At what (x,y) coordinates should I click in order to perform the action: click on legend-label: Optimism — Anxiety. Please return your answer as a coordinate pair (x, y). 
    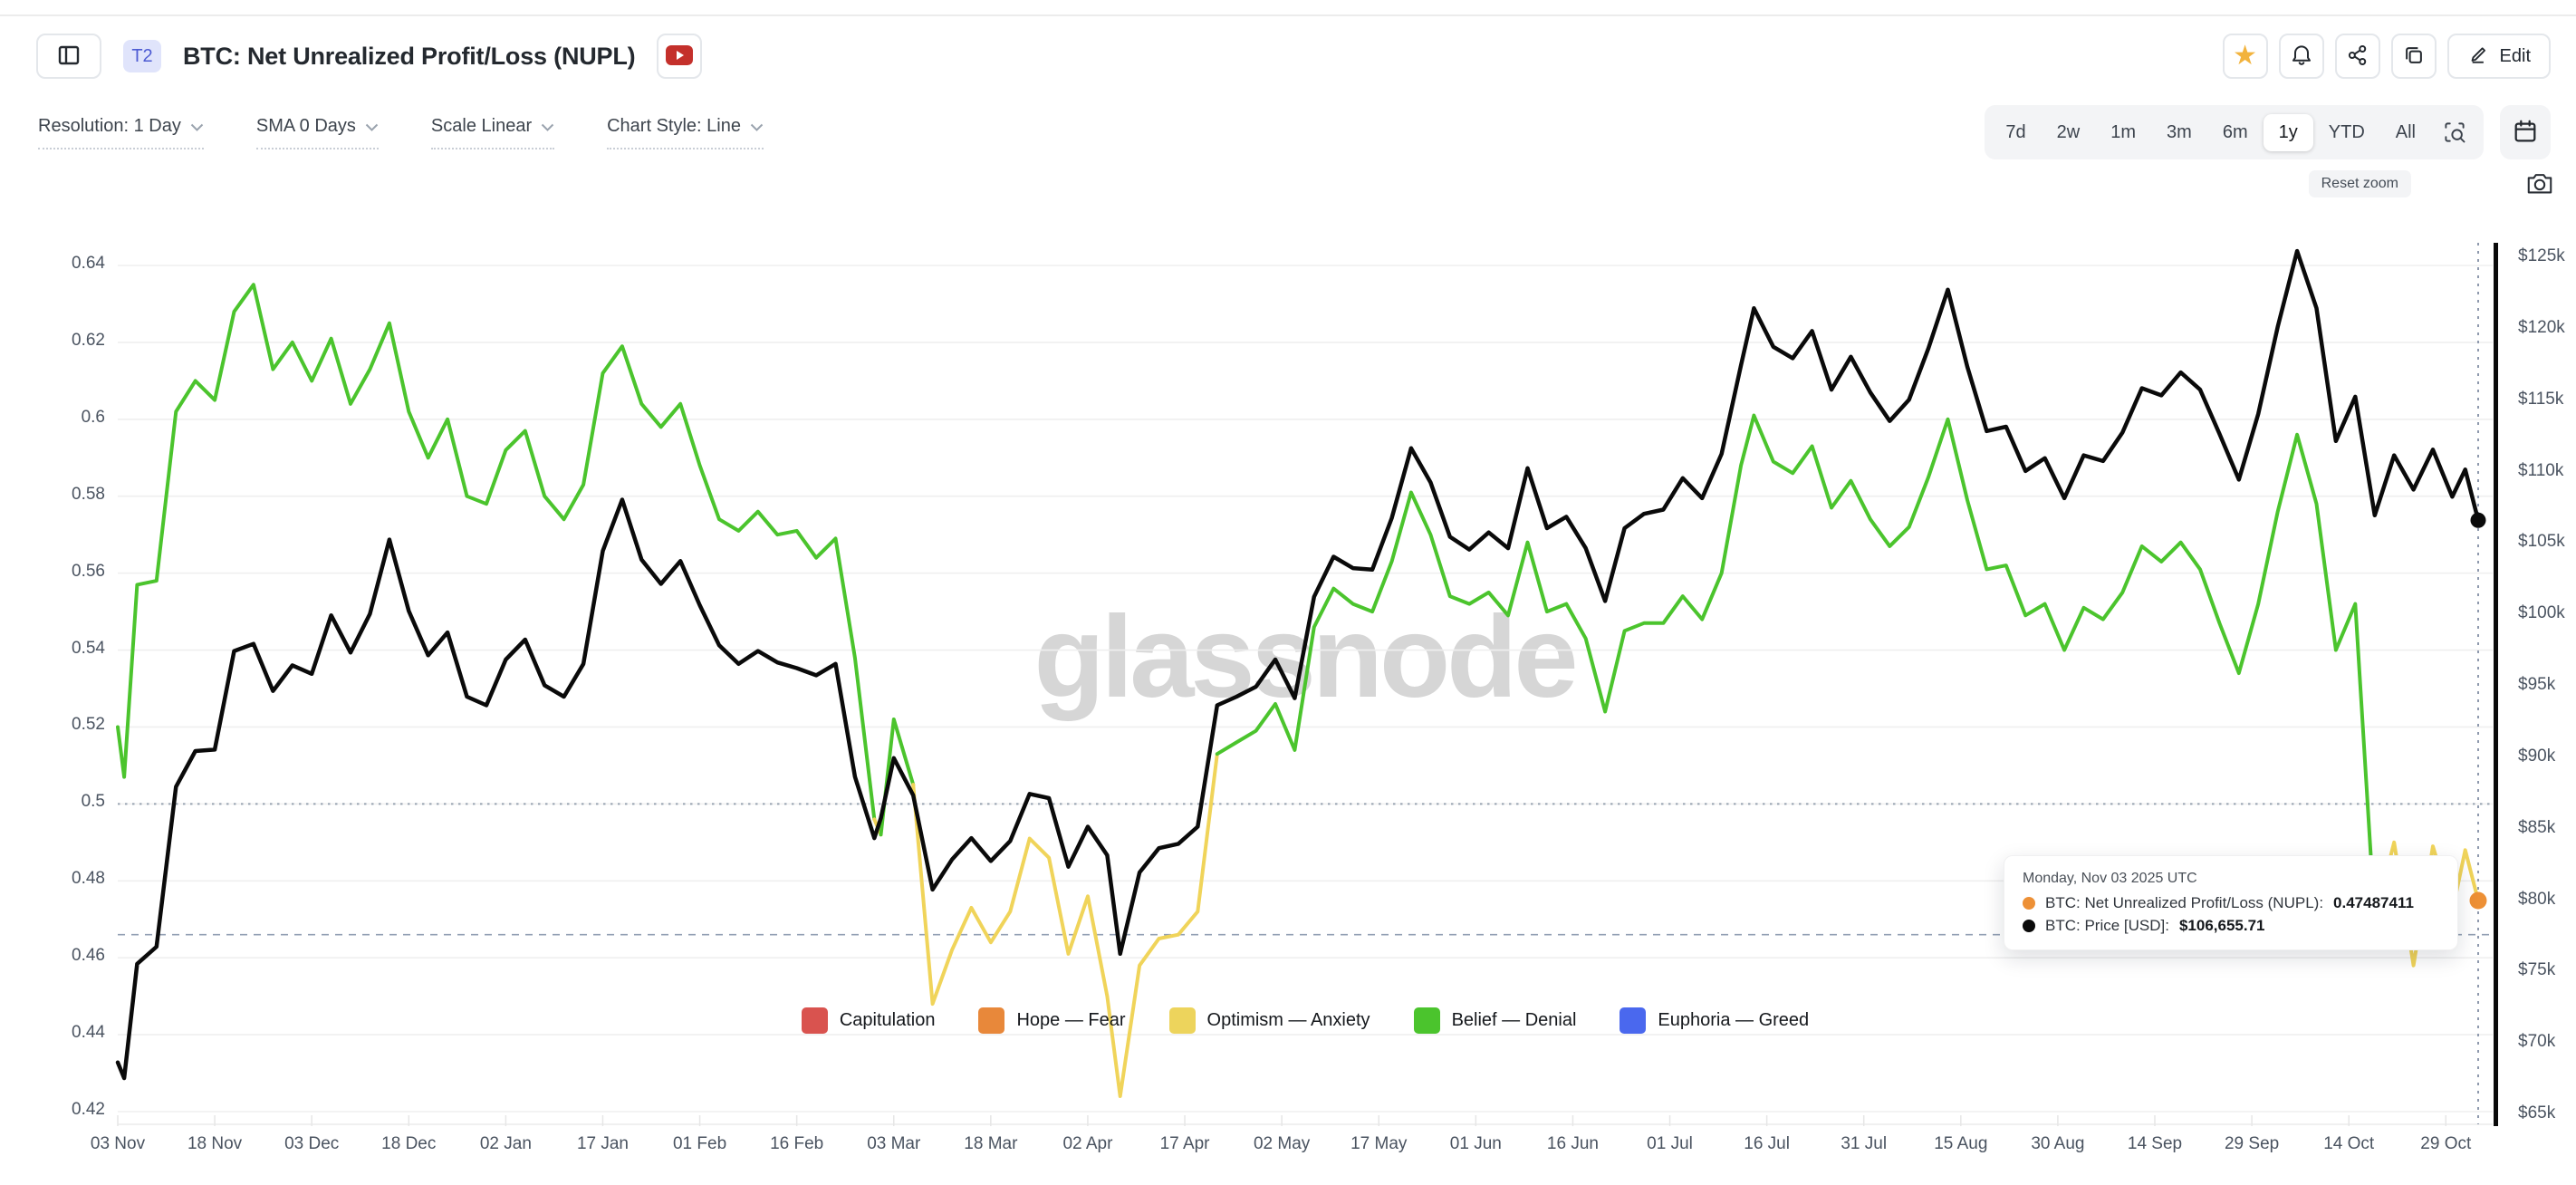
    Looking at the image, I should click on (1288, 1020).